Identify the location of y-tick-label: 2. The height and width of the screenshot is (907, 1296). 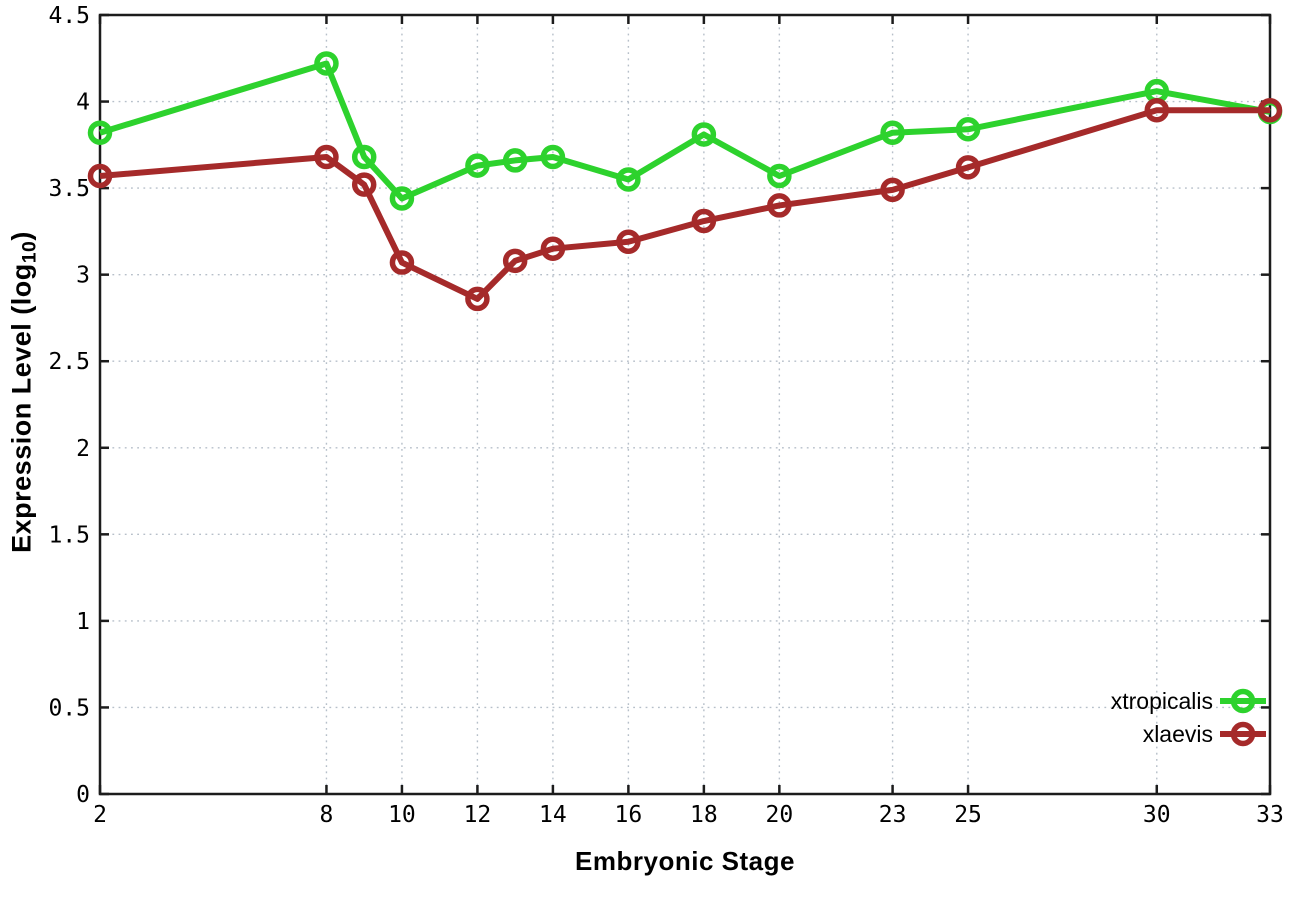
(83, 449).